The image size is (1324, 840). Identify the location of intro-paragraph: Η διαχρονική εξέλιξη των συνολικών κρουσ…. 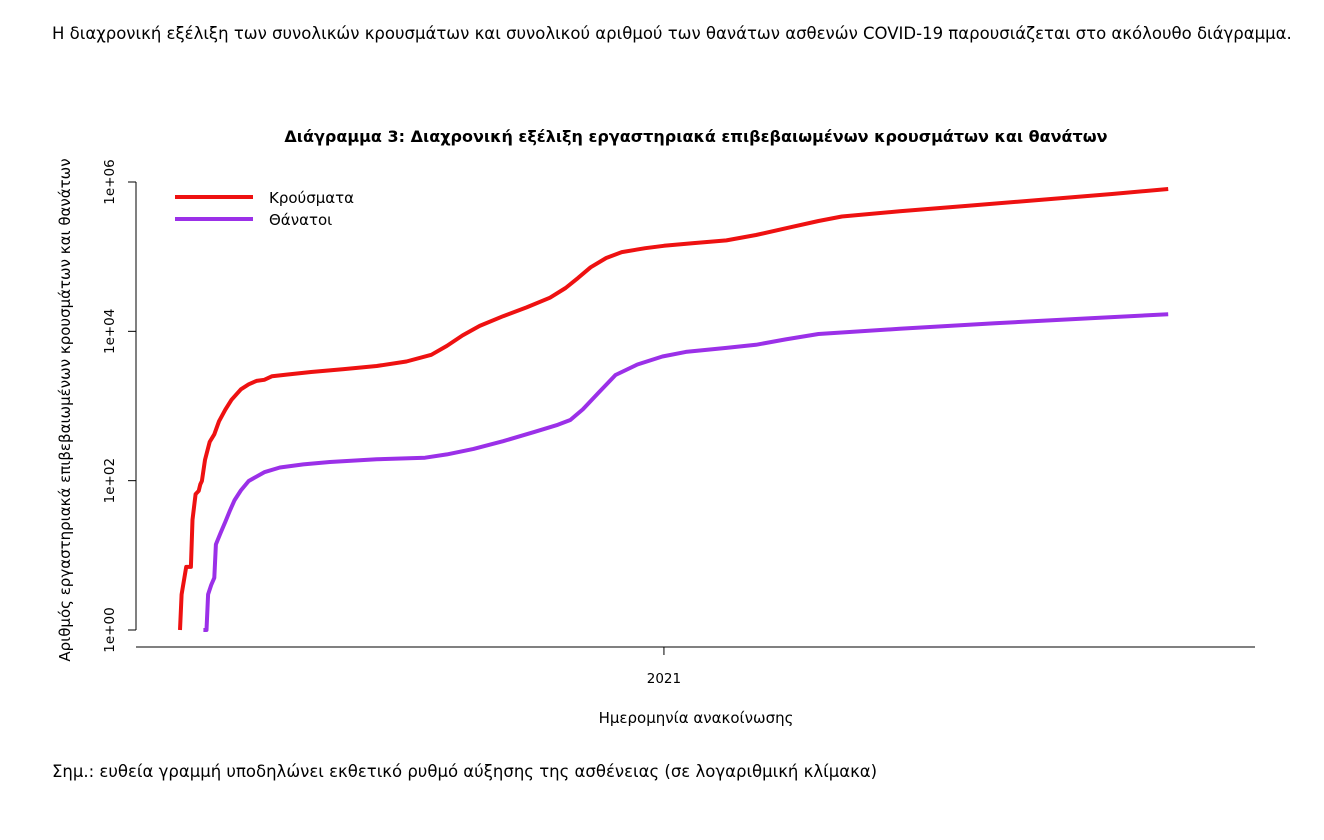
(672, 33).